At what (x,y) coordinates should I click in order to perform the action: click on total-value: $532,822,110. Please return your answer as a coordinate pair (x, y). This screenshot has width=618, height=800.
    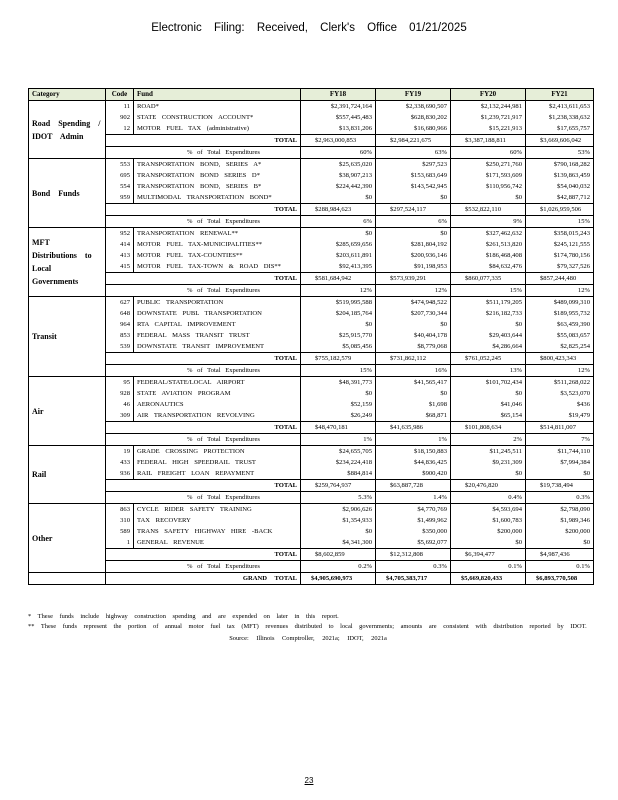
    Looking at the image, I should click on (488, 209).